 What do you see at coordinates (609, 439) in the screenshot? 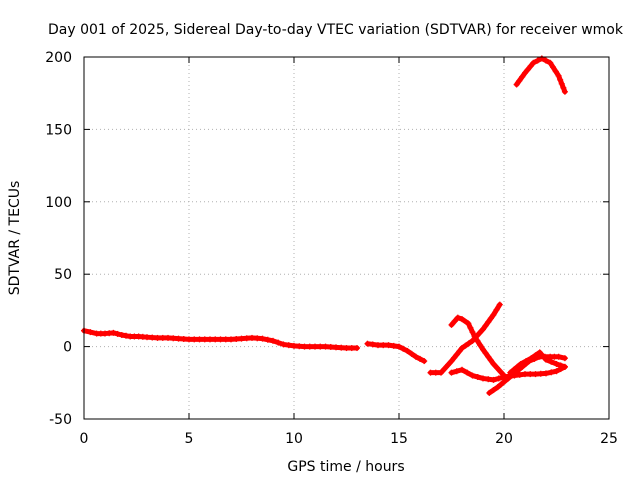
I see `x-tick-label: 25` at bounding box center [609, 439].